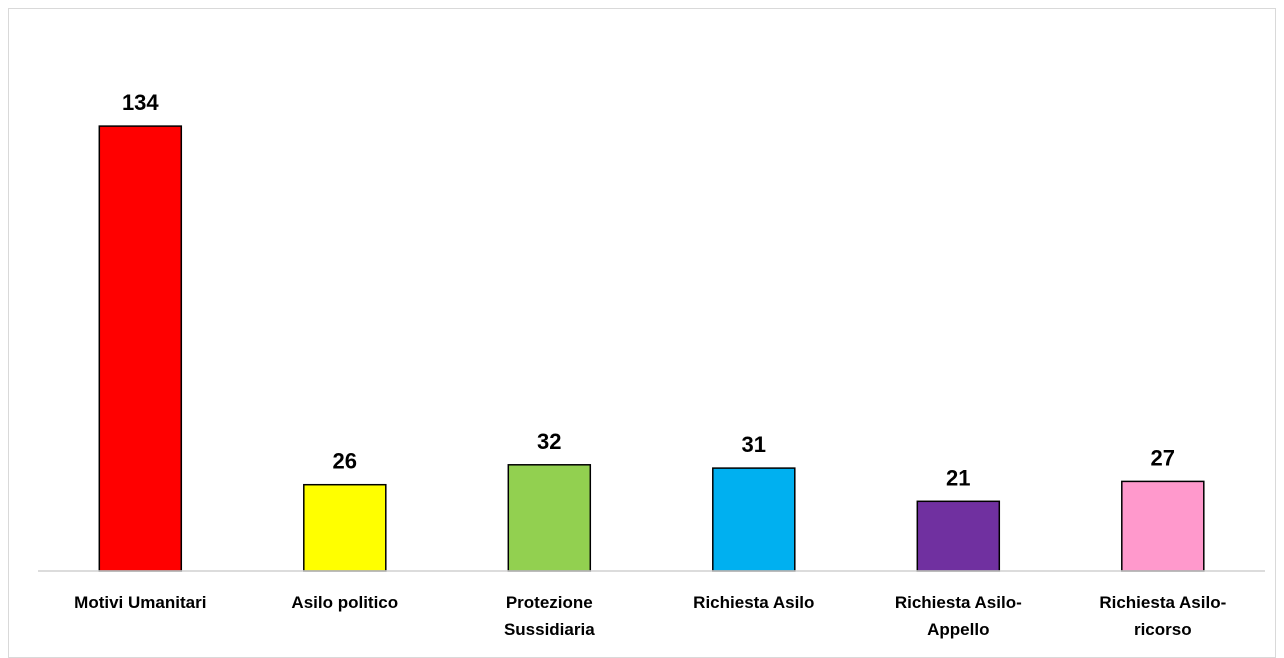 This screenshot has height=658, width=1284. Describe the element at coordinates (345, 461) in the screenshot. I see `data-label-2: 26` at that location.